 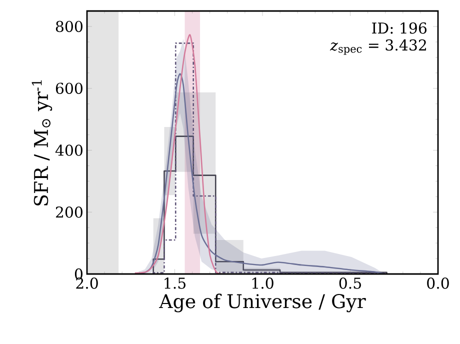 I want to click on x-tick-label: 1.0, so click(x=263, y=283).